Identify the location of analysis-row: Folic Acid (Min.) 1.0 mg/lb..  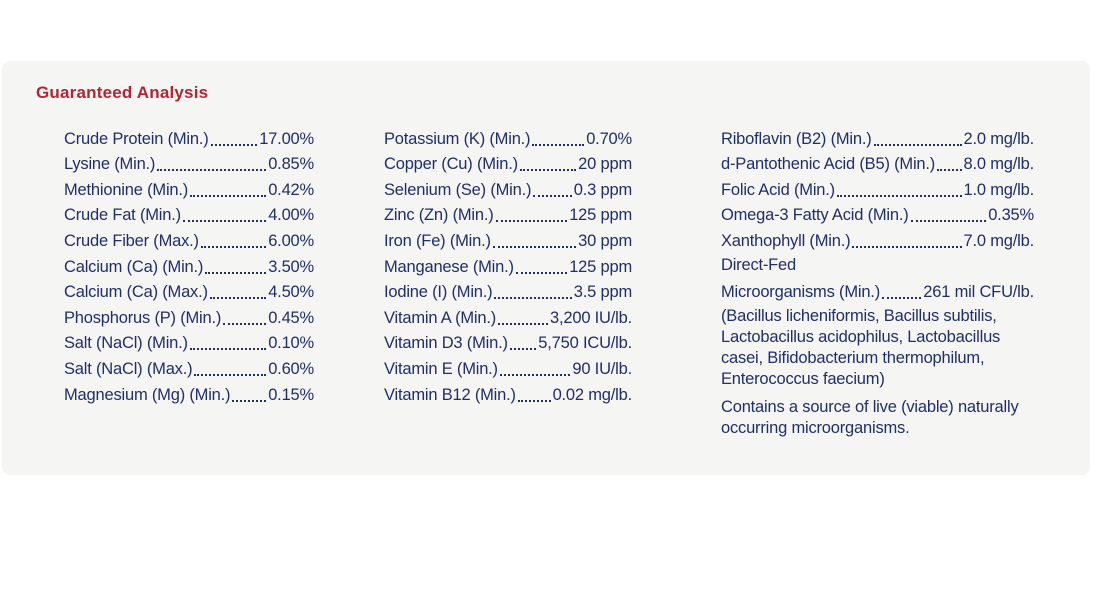
(877, 189).